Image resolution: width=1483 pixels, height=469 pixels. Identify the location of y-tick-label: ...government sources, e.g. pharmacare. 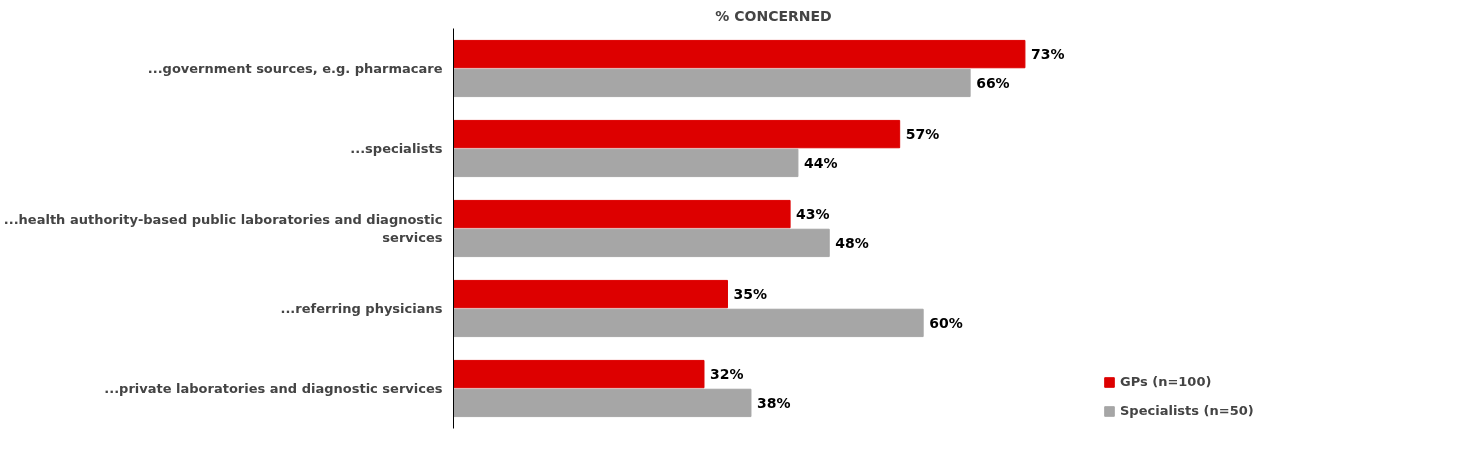
(295, 68).